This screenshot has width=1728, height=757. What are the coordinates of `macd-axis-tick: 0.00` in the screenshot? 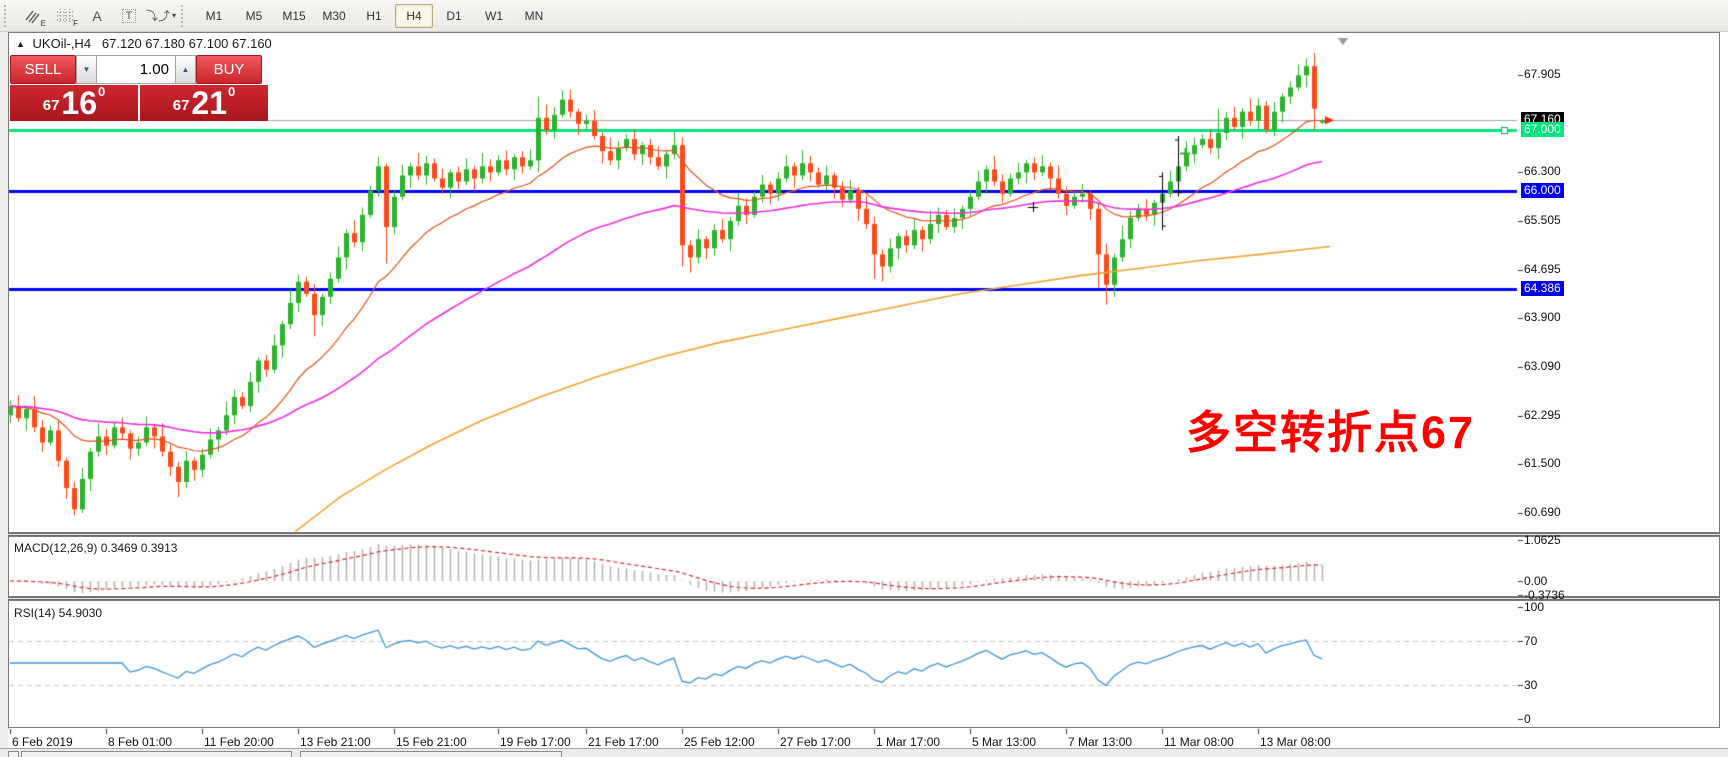 It's located at (1536, 581).